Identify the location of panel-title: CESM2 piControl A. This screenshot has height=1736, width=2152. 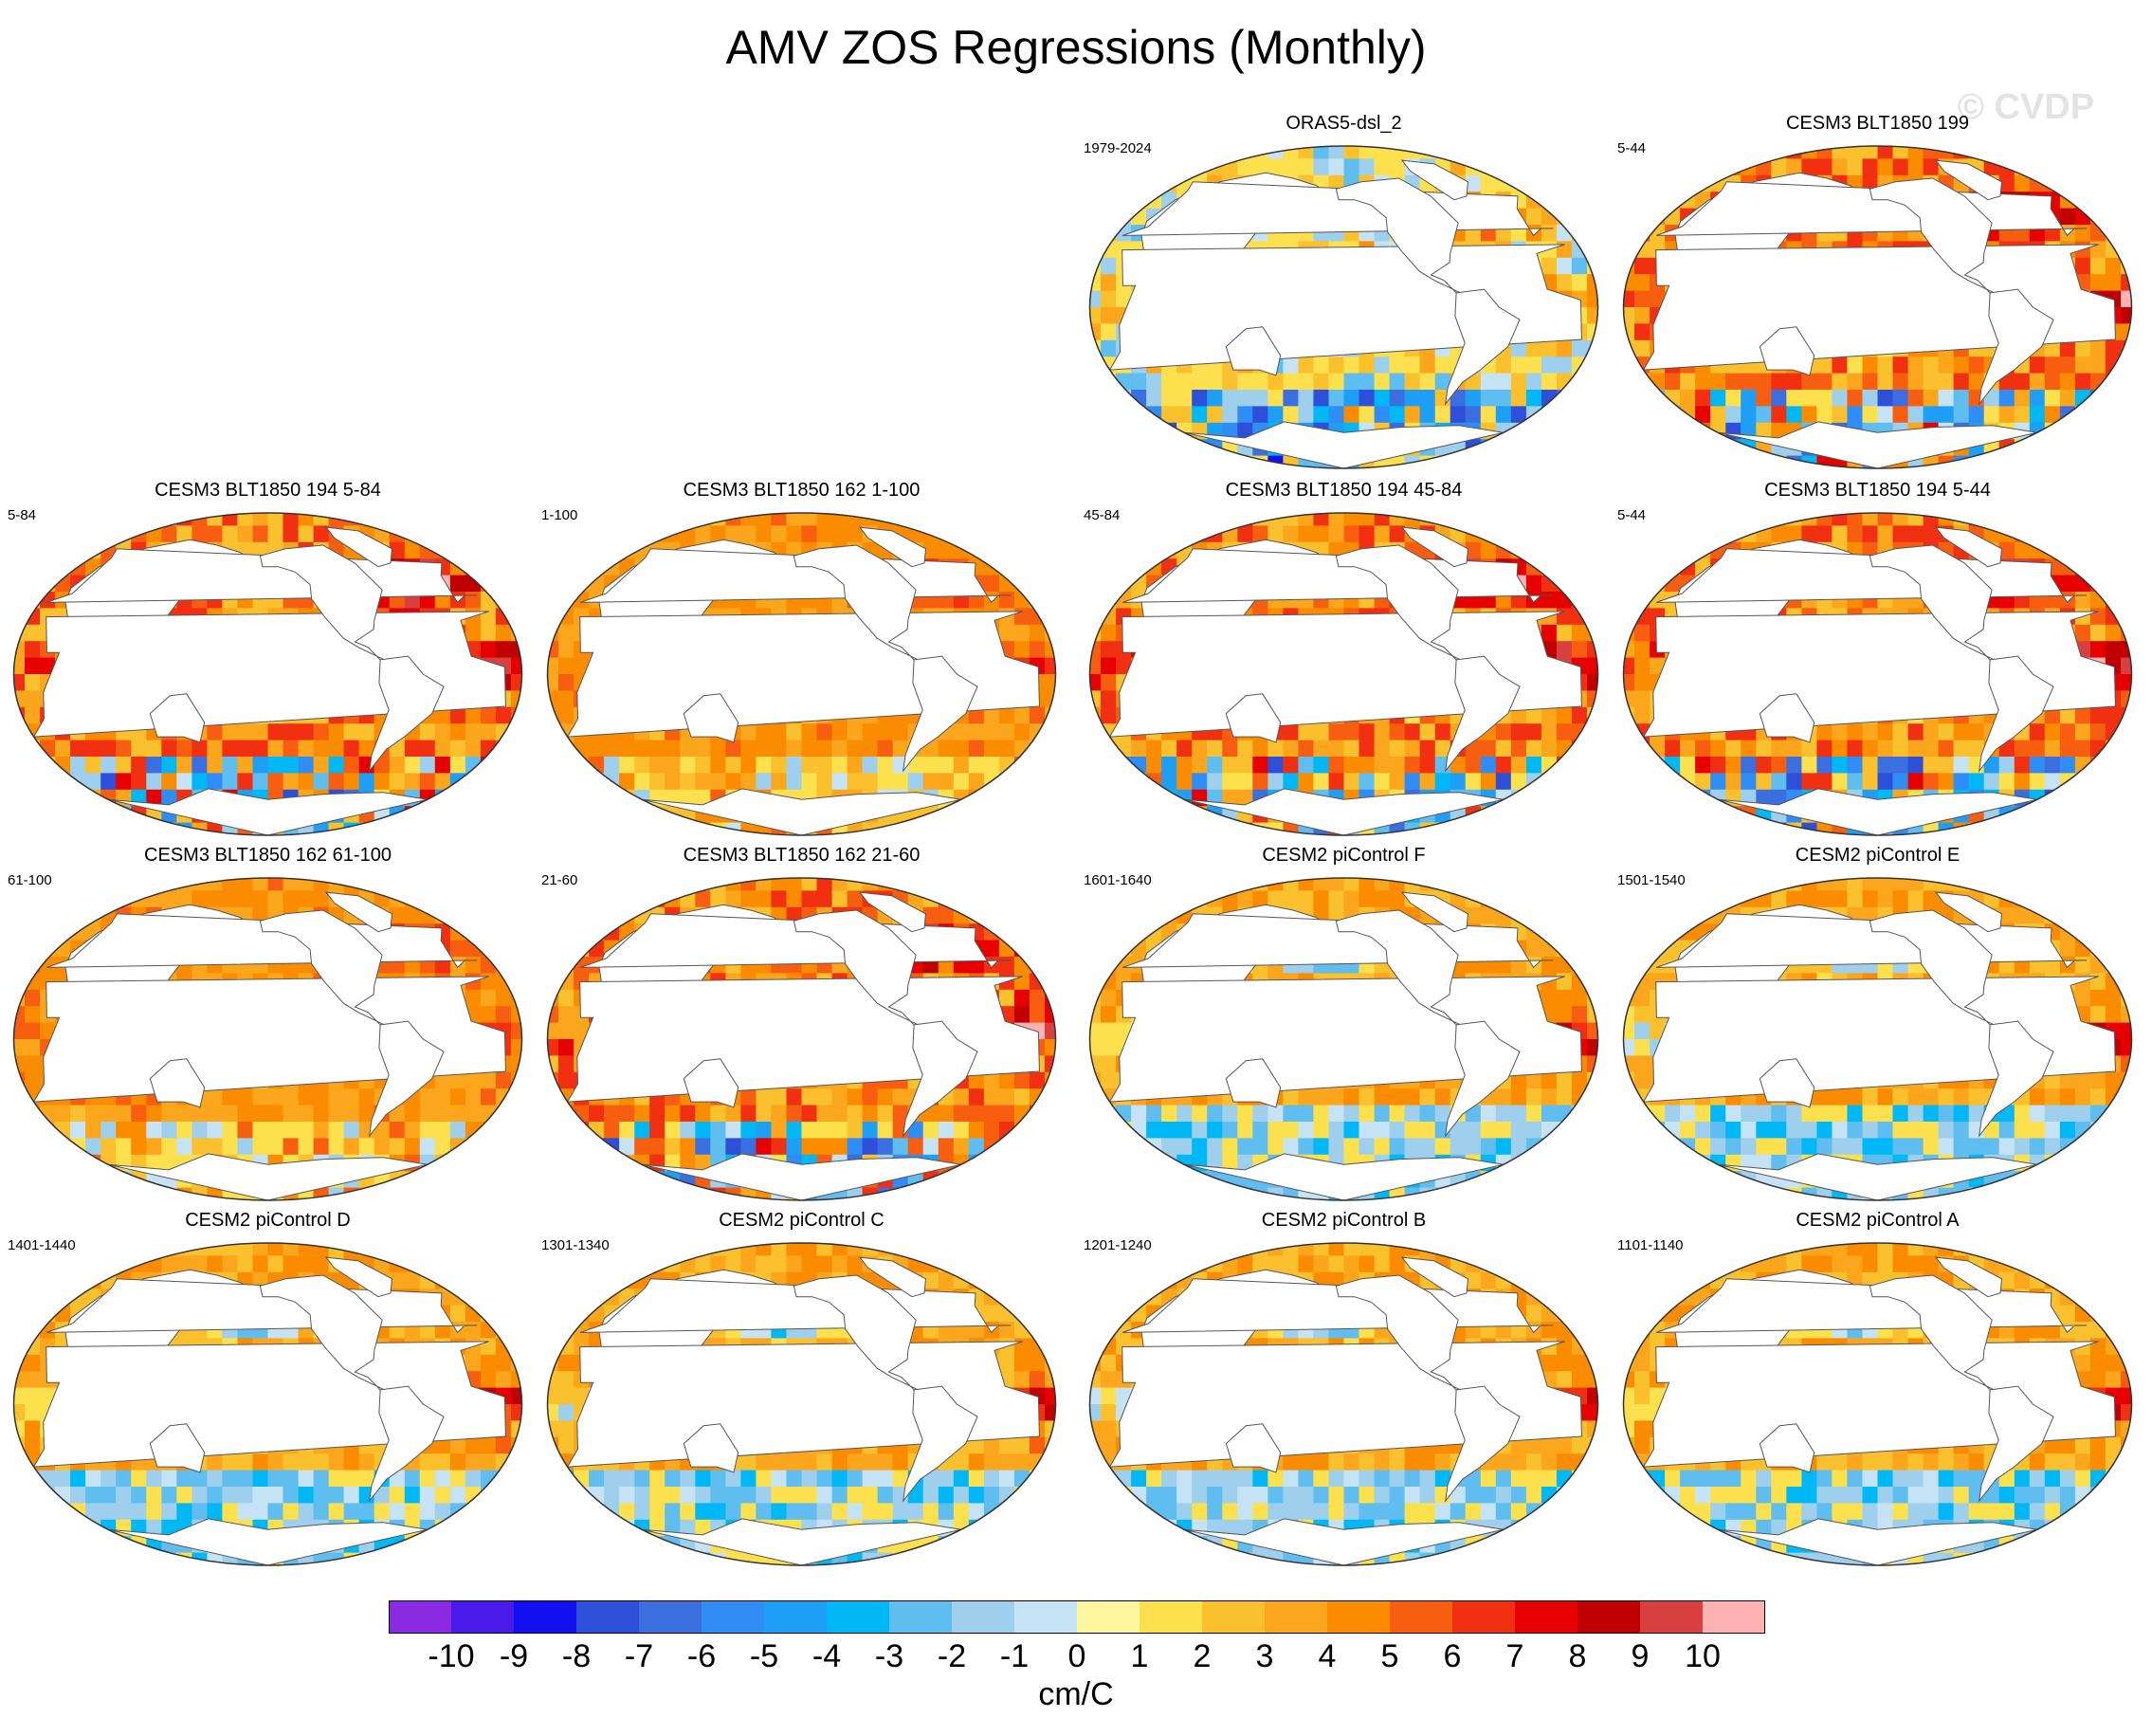
(1878, 1220).